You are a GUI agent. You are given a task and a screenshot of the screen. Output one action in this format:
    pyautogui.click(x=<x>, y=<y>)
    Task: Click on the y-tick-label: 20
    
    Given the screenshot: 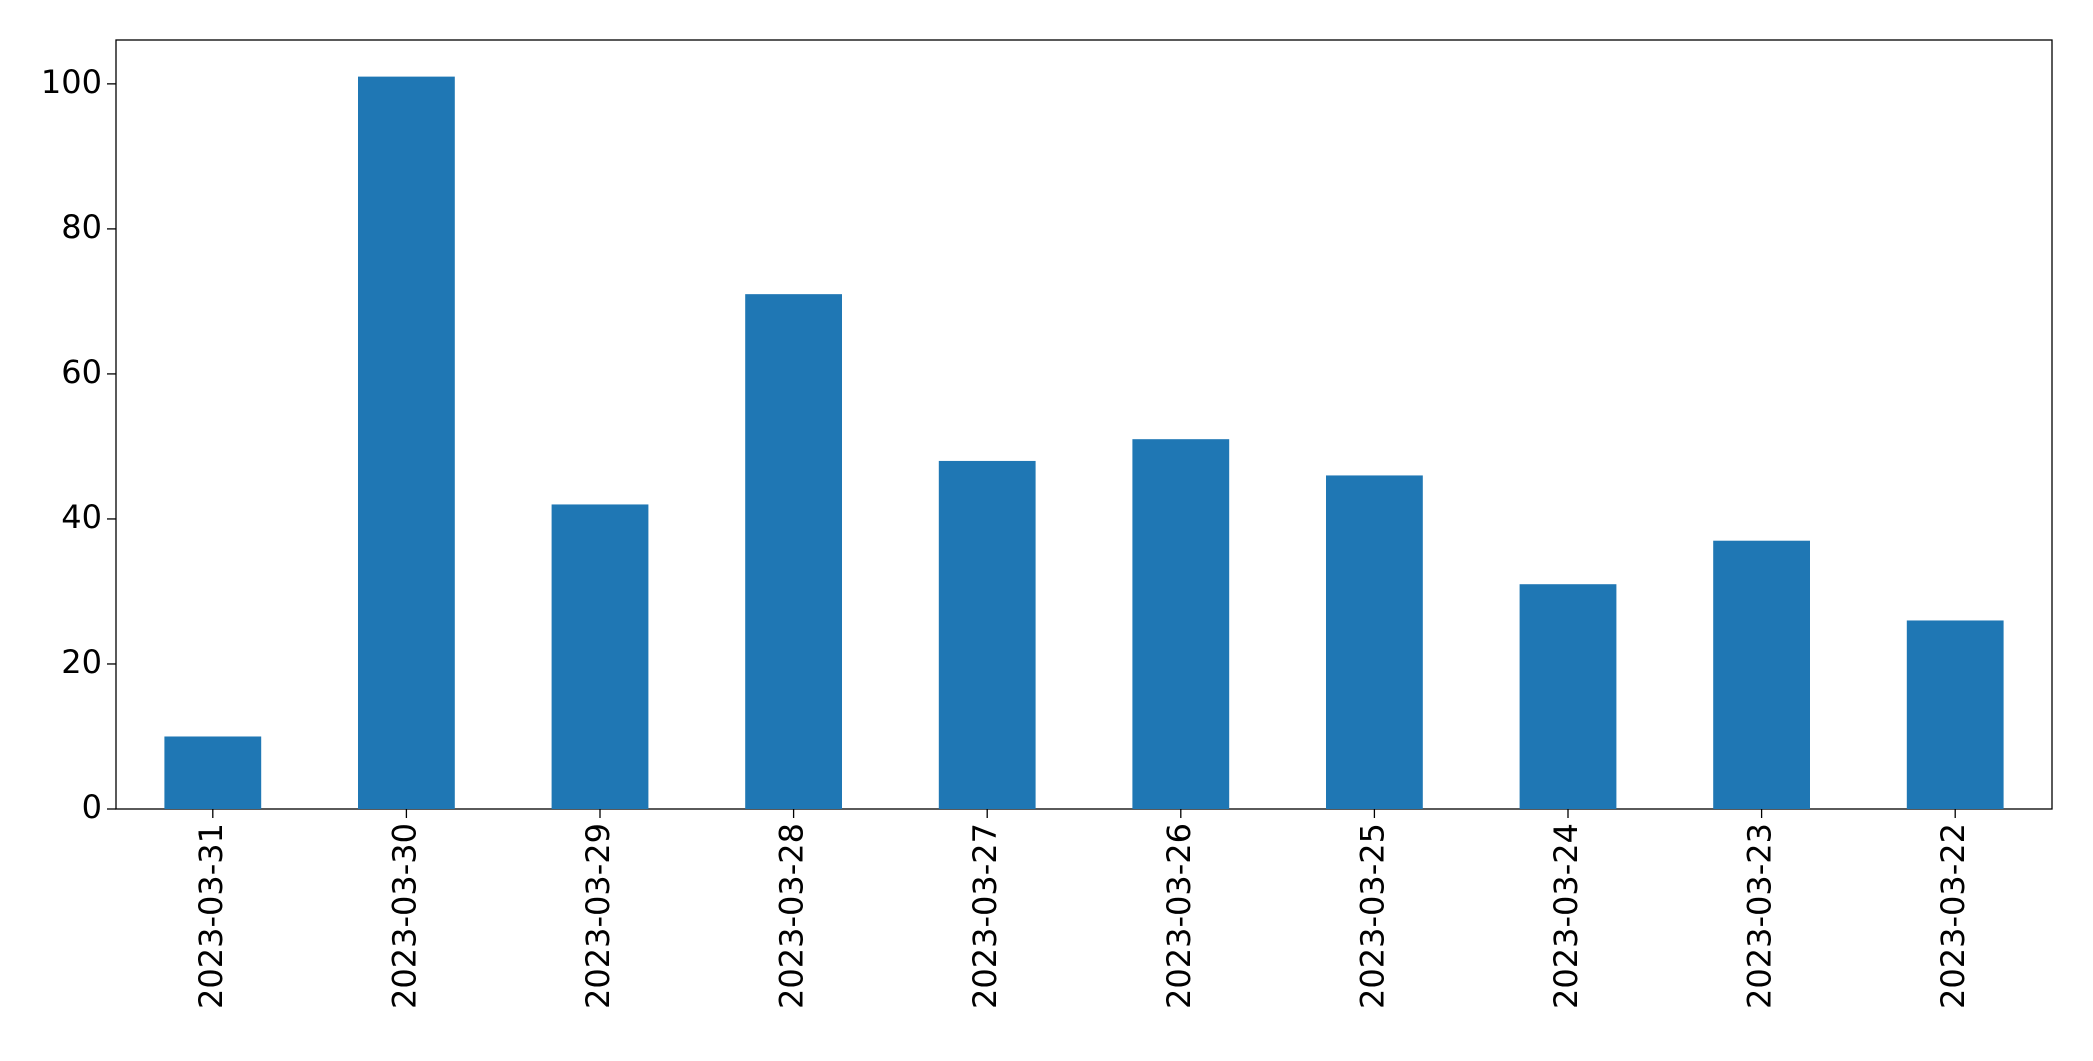 What is the action you would take?
    pyautogui.click(x=81, y=662)
    